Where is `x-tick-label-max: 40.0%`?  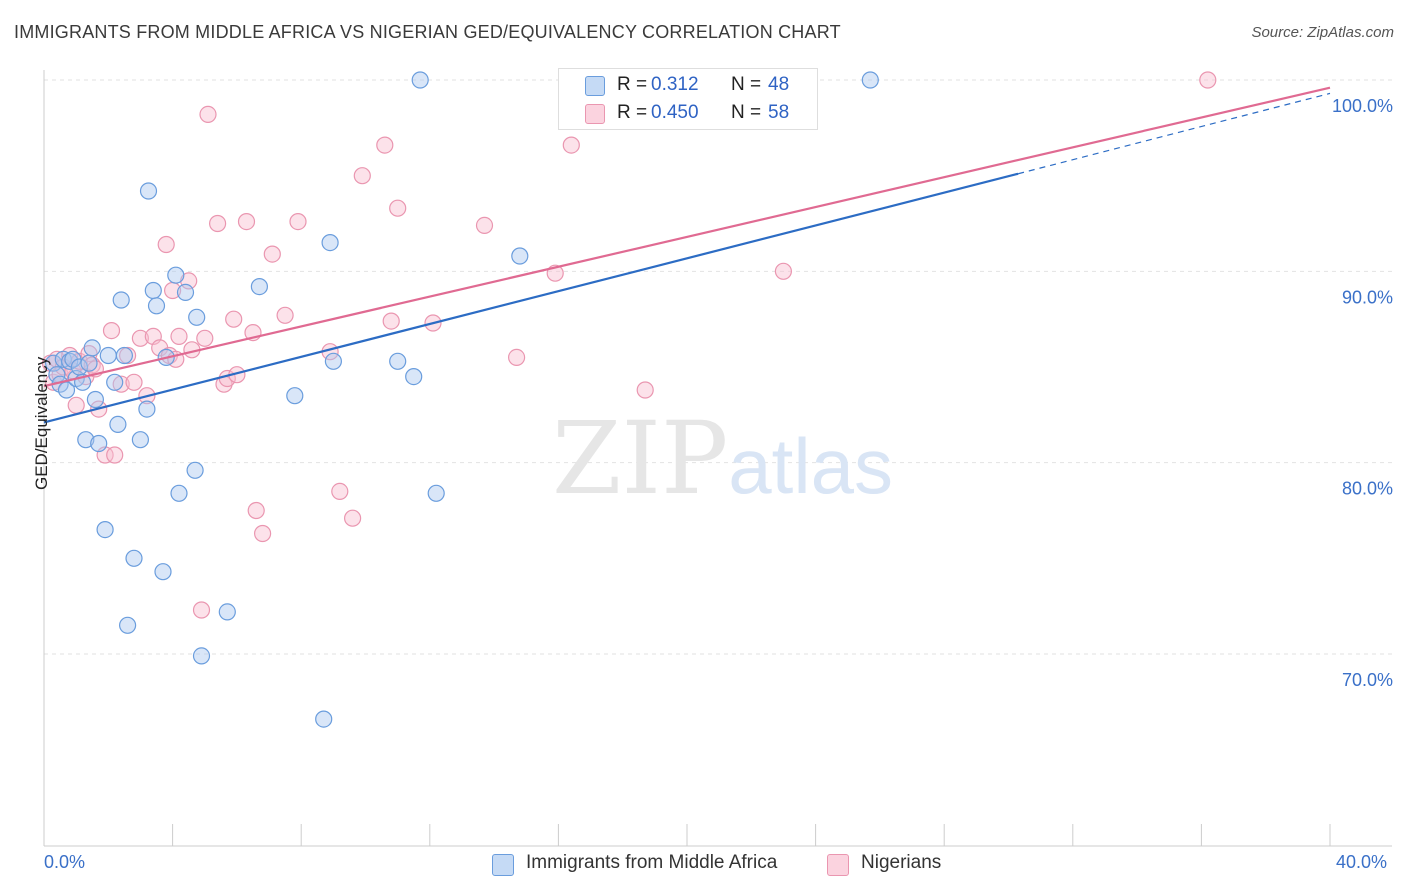
x-tick-label-max: 40.0% is located at coordinates (1362, 862).